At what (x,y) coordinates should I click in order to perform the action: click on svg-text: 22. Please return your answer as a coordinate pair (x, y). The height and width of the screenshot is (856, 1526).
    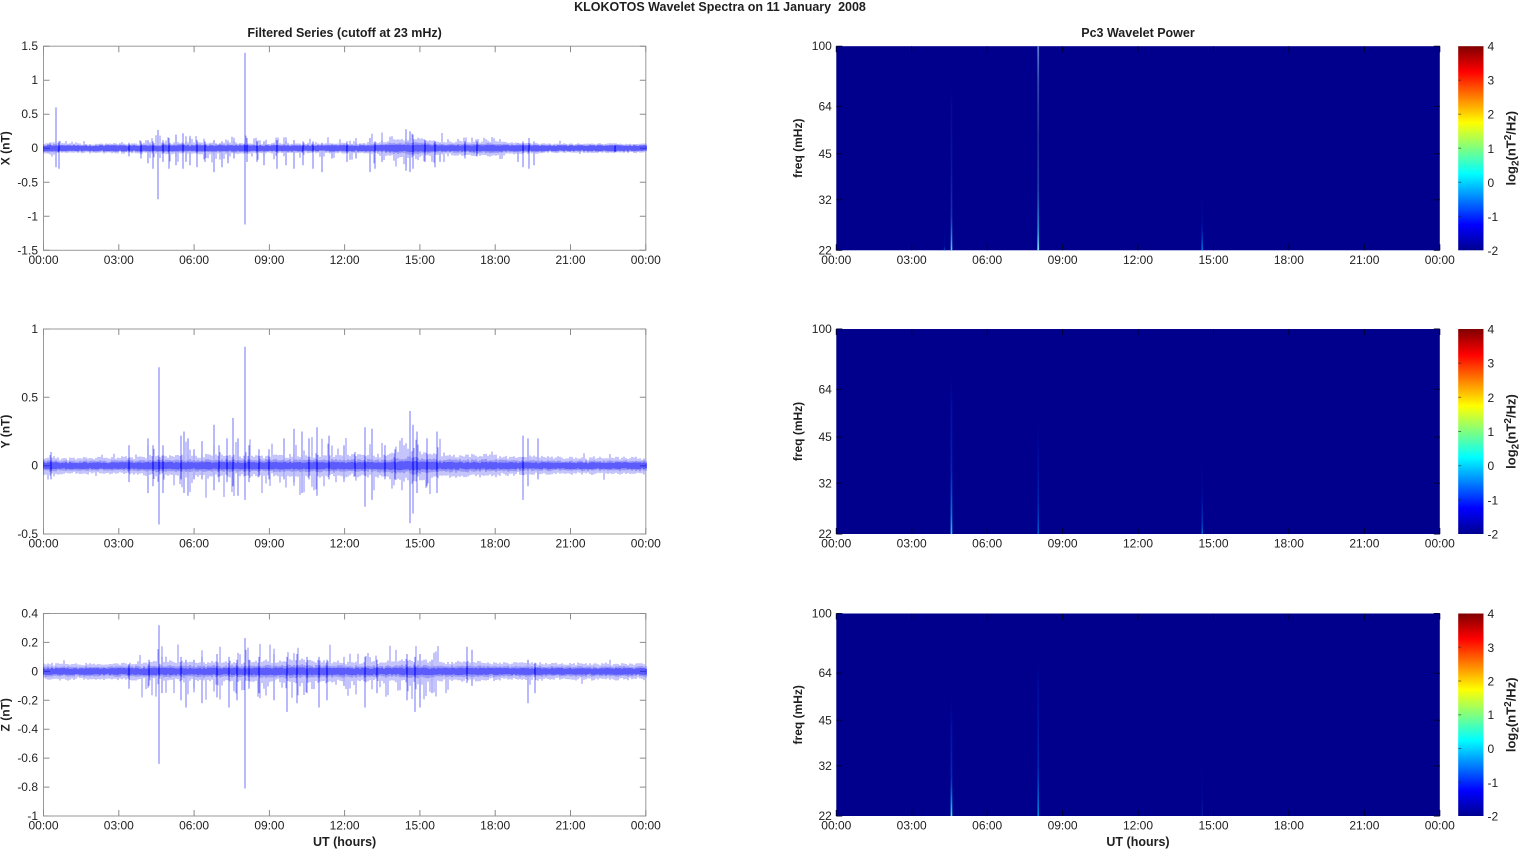
    Looking at the image, I should click on (825, 816).